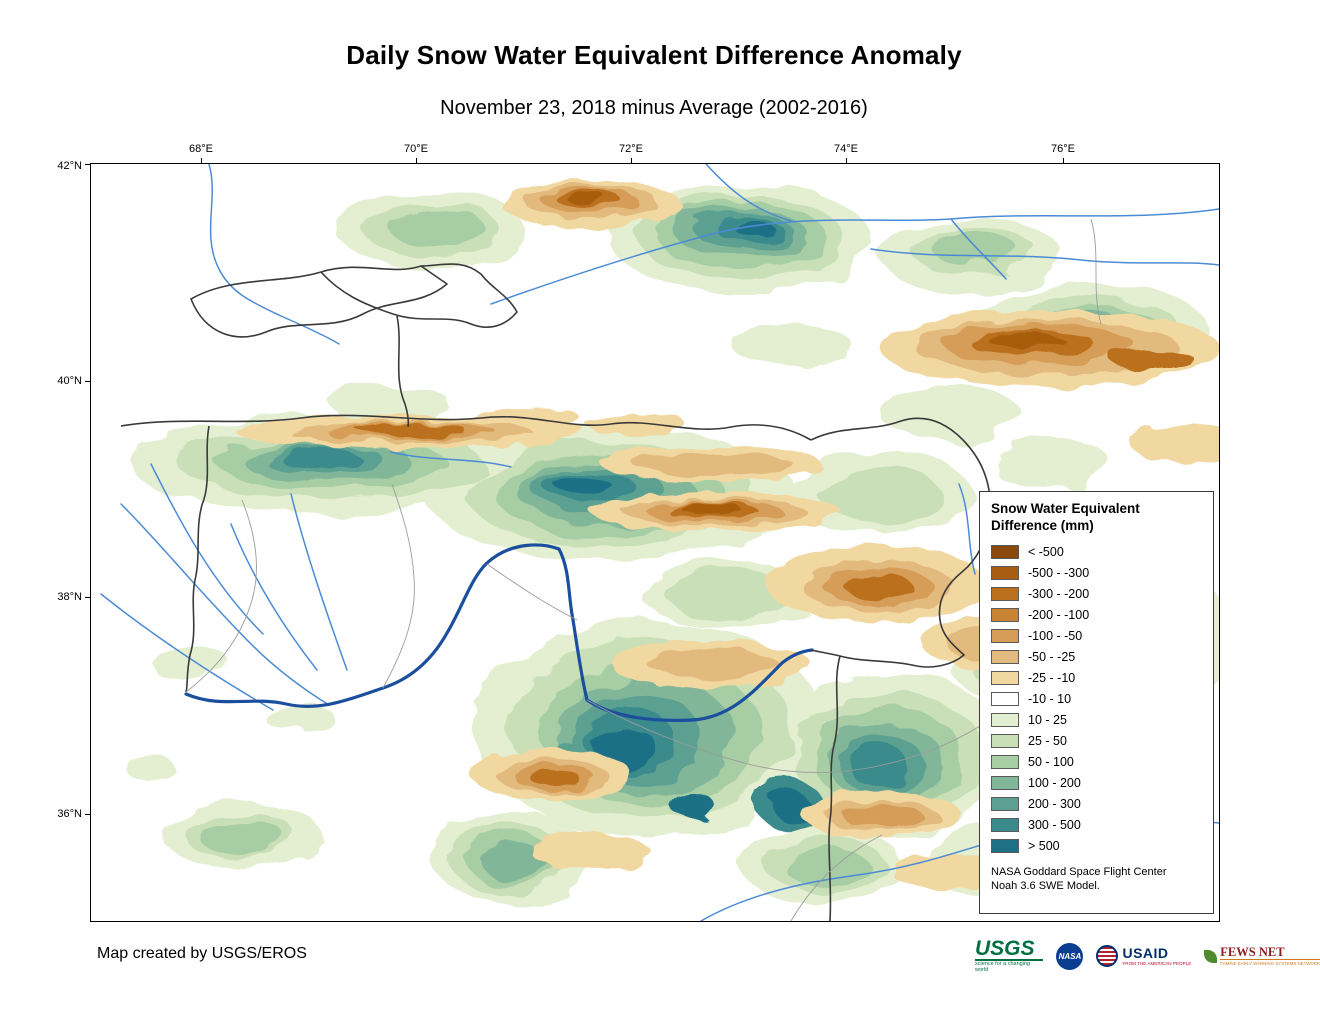  I want to click on fewsnet-logo-text: FEWS NET, so click(1252, 951).